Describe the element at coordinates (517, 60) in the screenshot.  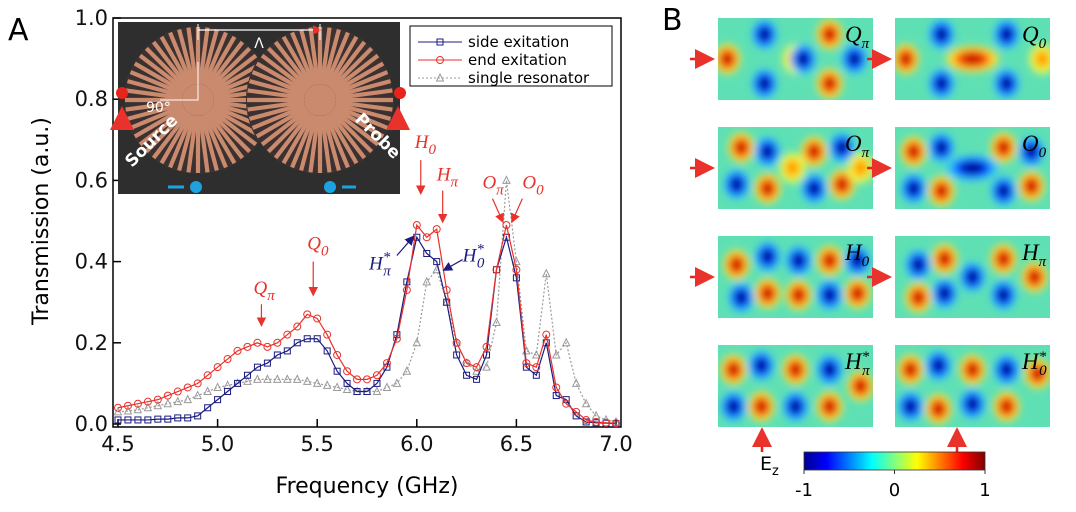
I see `legend-label: end exitation` at that location.